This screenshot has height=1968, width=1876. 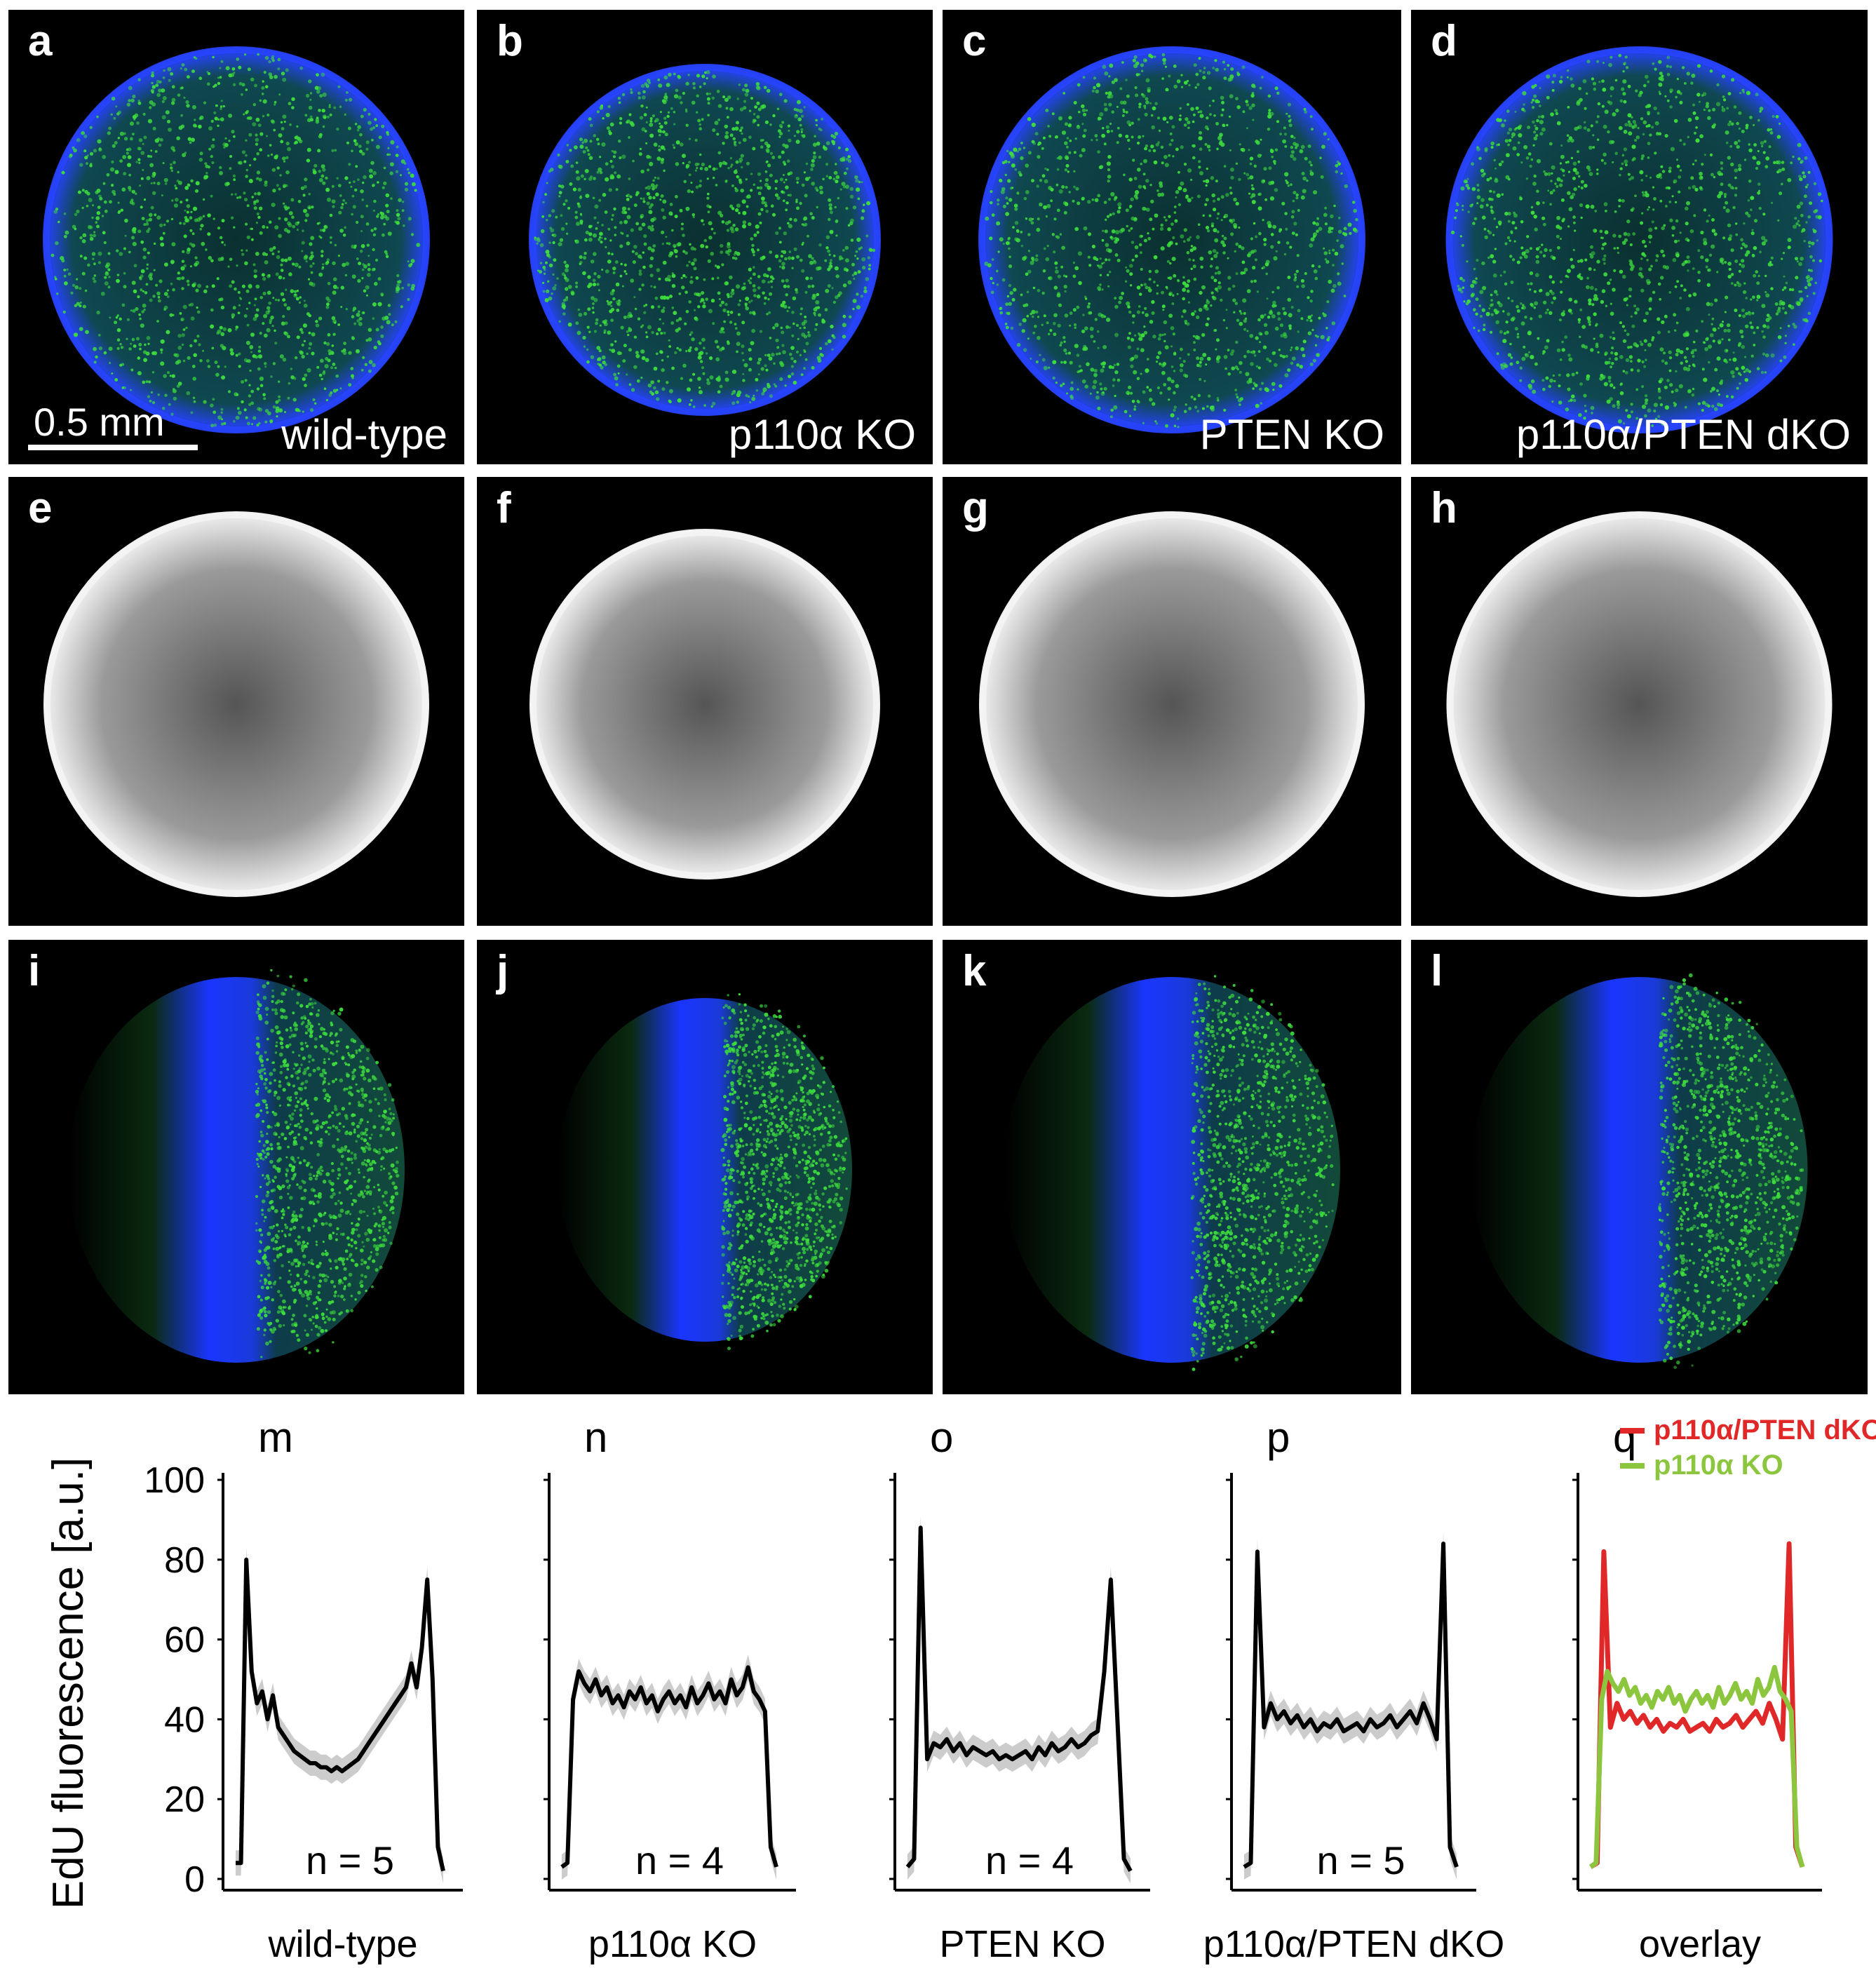 I want to click on panel-i: i, so click(x=236, y=1167).